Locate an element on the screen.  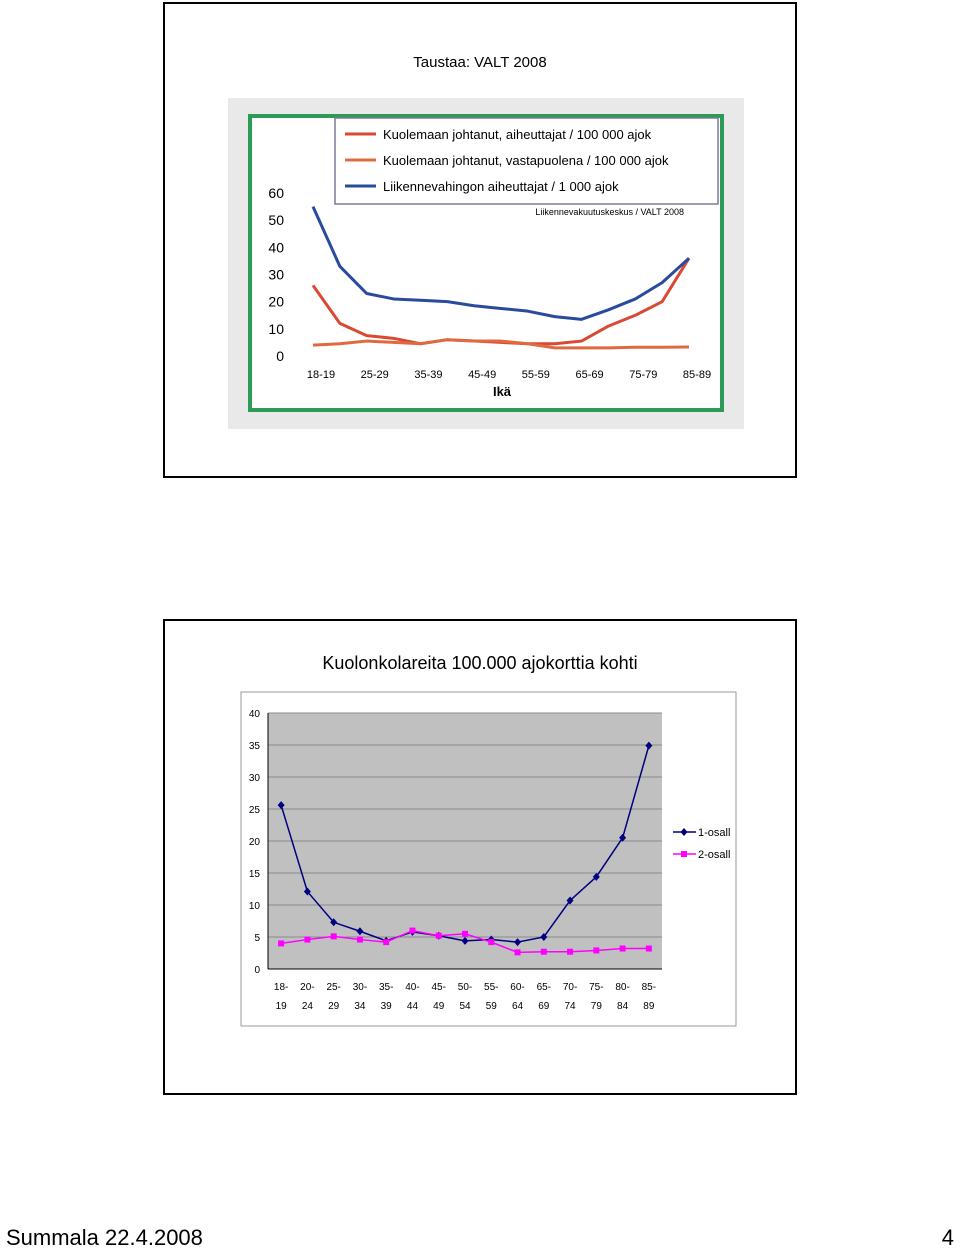
chart1-x-tick: 85-89 is located at coordinates (697, 375).